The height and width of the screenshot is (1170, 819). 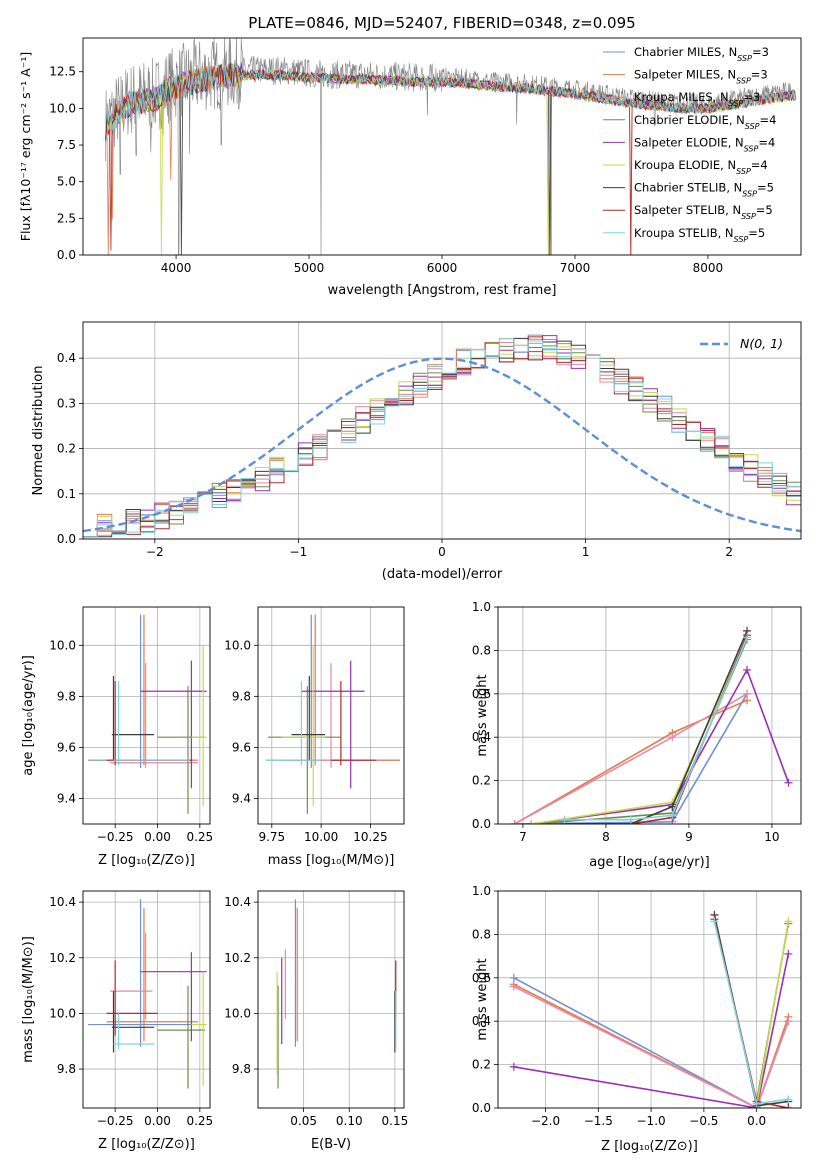 What do you see at coordinates (442, 445) in the screenshot?
I see `gaussian-curve` at bounding box center [442, 445].